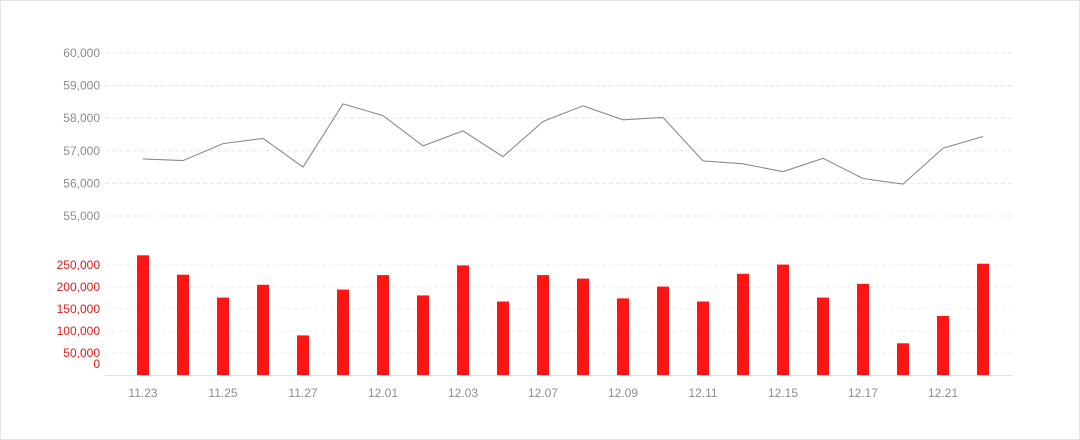 The image size is (1080, 440). Describe the element at coordinates (623, 393) in the screenshot. I see `x-tick-label: 12.09` at that location.